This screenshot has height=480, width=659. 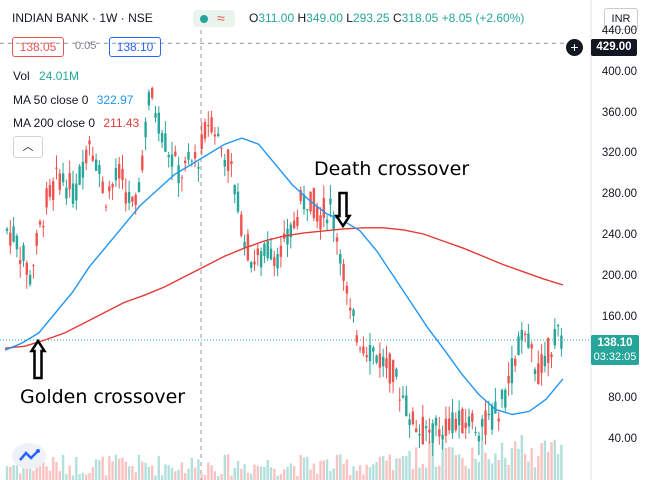 I want to click on interval-label: 1W, so click(x=108, y=18).